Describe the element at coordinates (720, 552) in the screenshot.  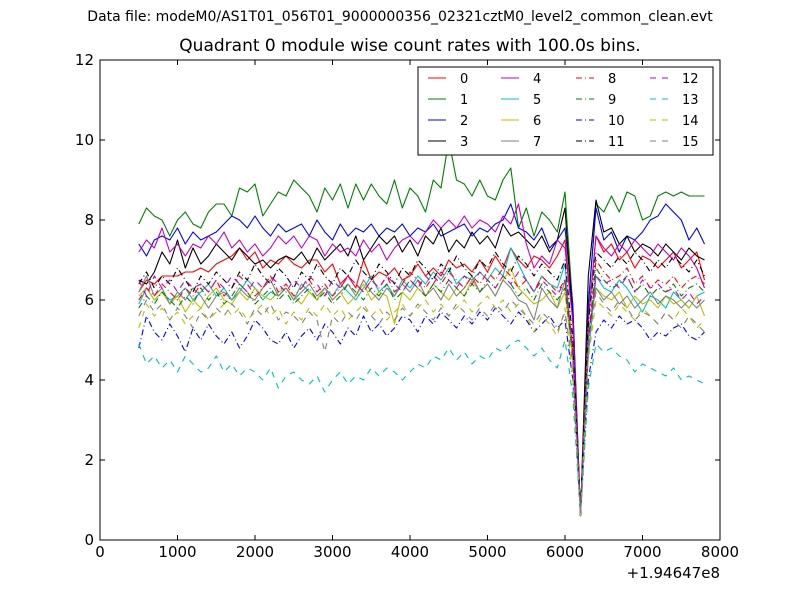
I see `x-tick-label: 8000` at that location.